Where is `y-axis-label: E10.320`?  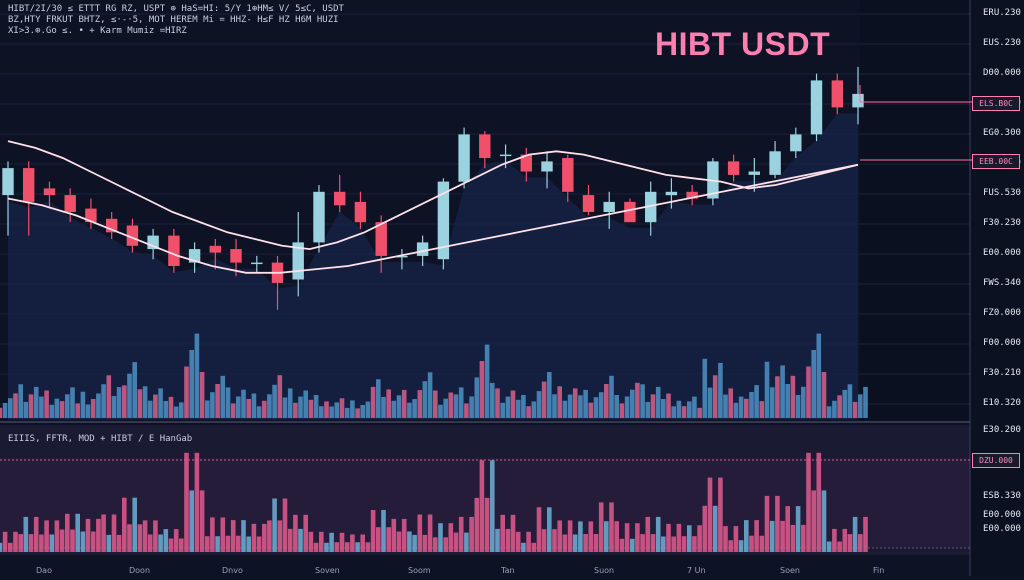 y-axis-label: E10.320 is located at coordinates (1002, 403).